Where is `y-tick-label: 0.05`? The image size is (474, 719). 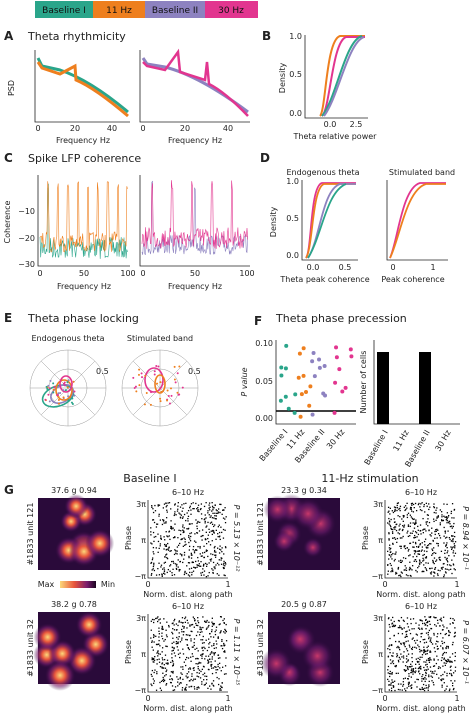 y-tick-label: 0.05 is located at coordinates (264, 381).